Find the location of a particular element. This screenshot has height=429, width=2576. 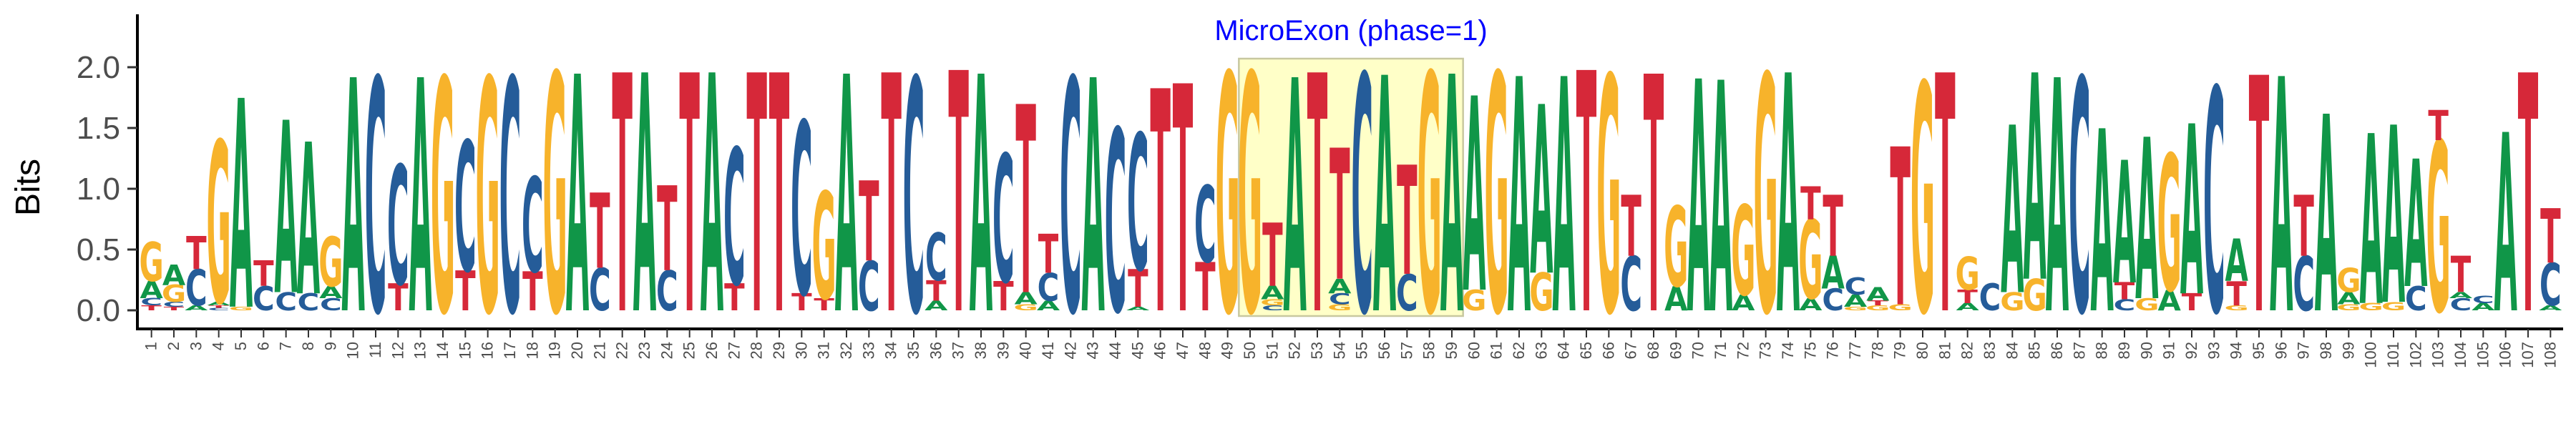

x-tick-label: 75 is located at coordinates (1810, 350).